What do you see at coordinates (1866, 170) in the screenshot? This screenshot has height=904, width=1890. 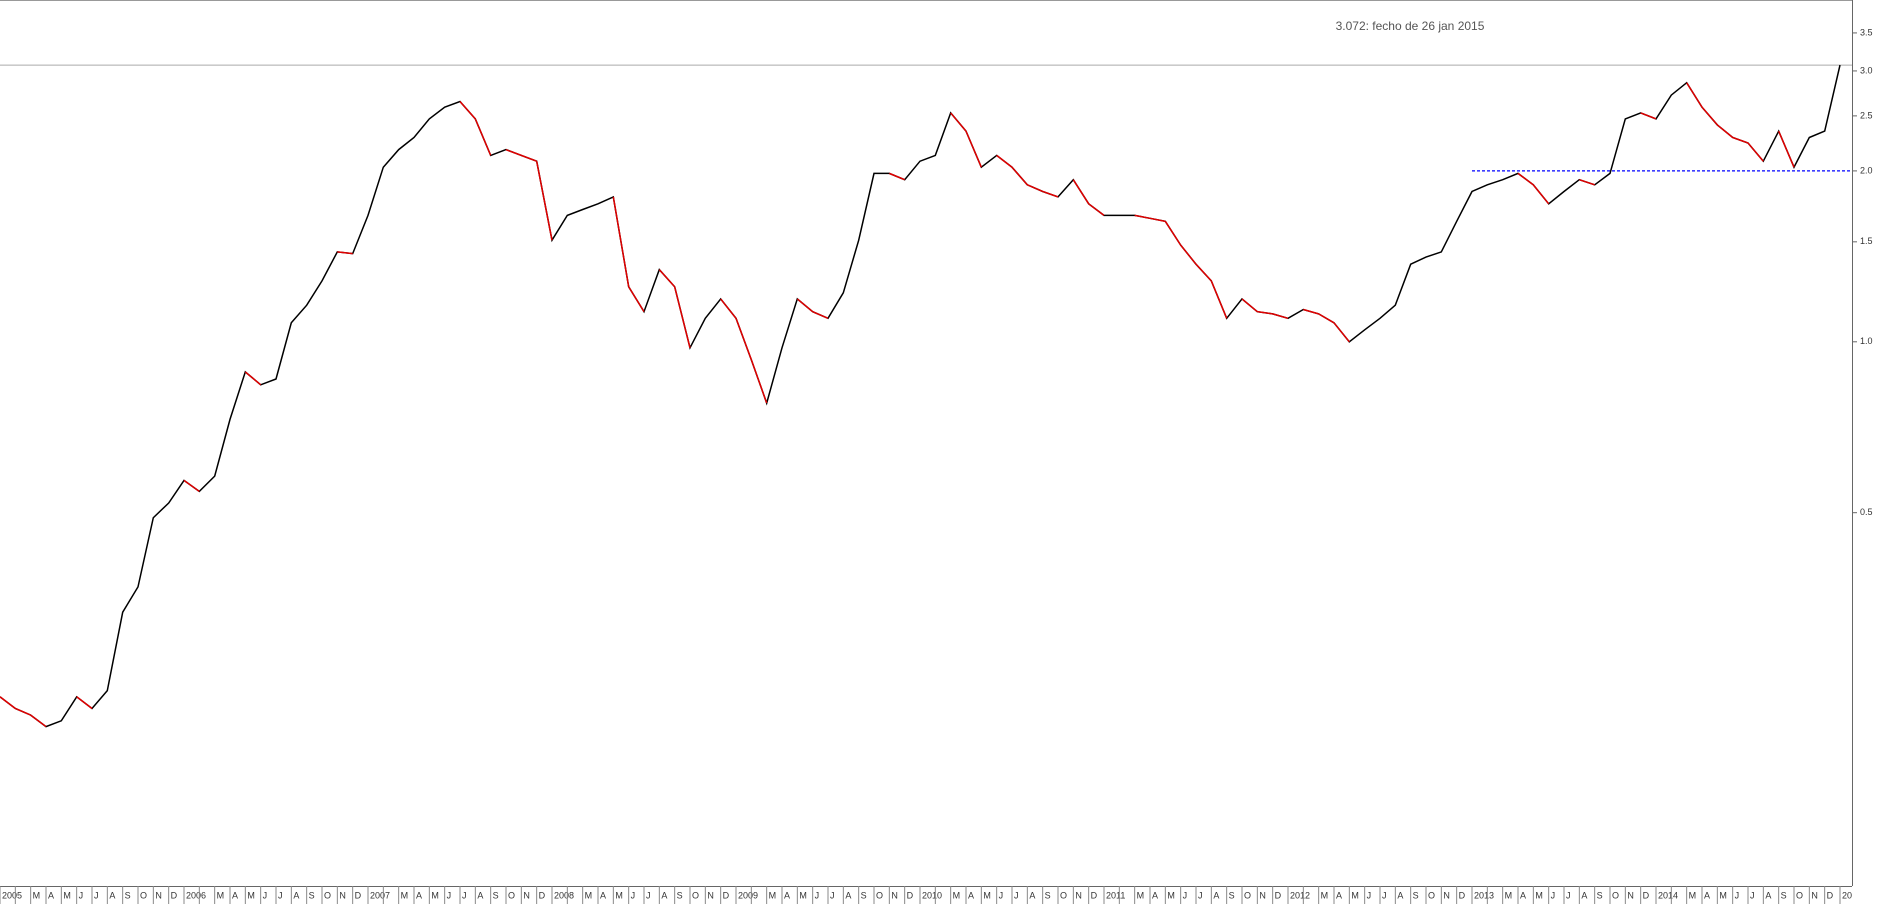 I see `y-tick-label: 2.0` at bounding box center [1866, 170].